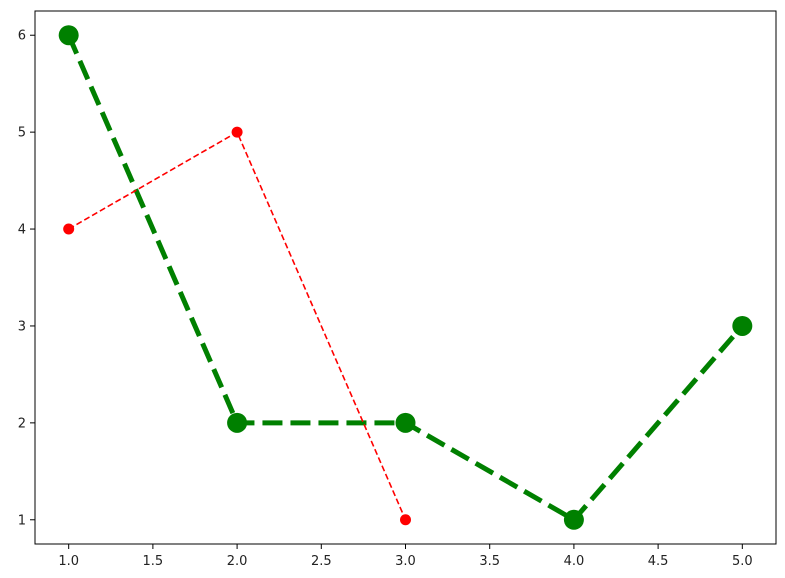 The width and height of the screenshot is (785, 578). I want to click on x-tick-label: 1.5, so click(153, 561).